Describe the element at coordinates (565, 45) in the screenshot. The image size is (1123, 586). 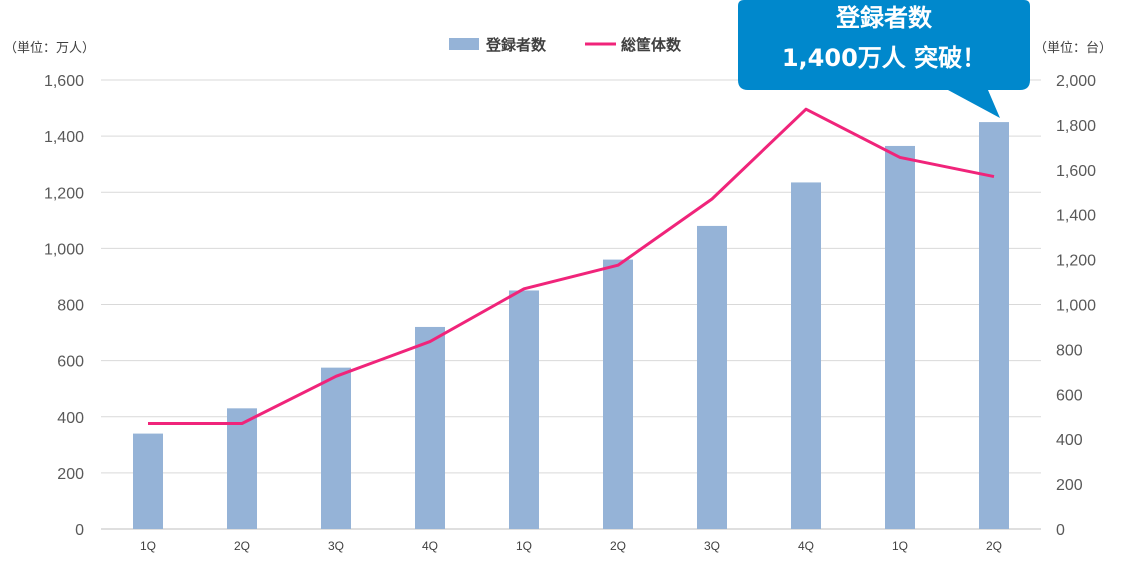
I see `legend: 登録者数 総筐体数` at that location.